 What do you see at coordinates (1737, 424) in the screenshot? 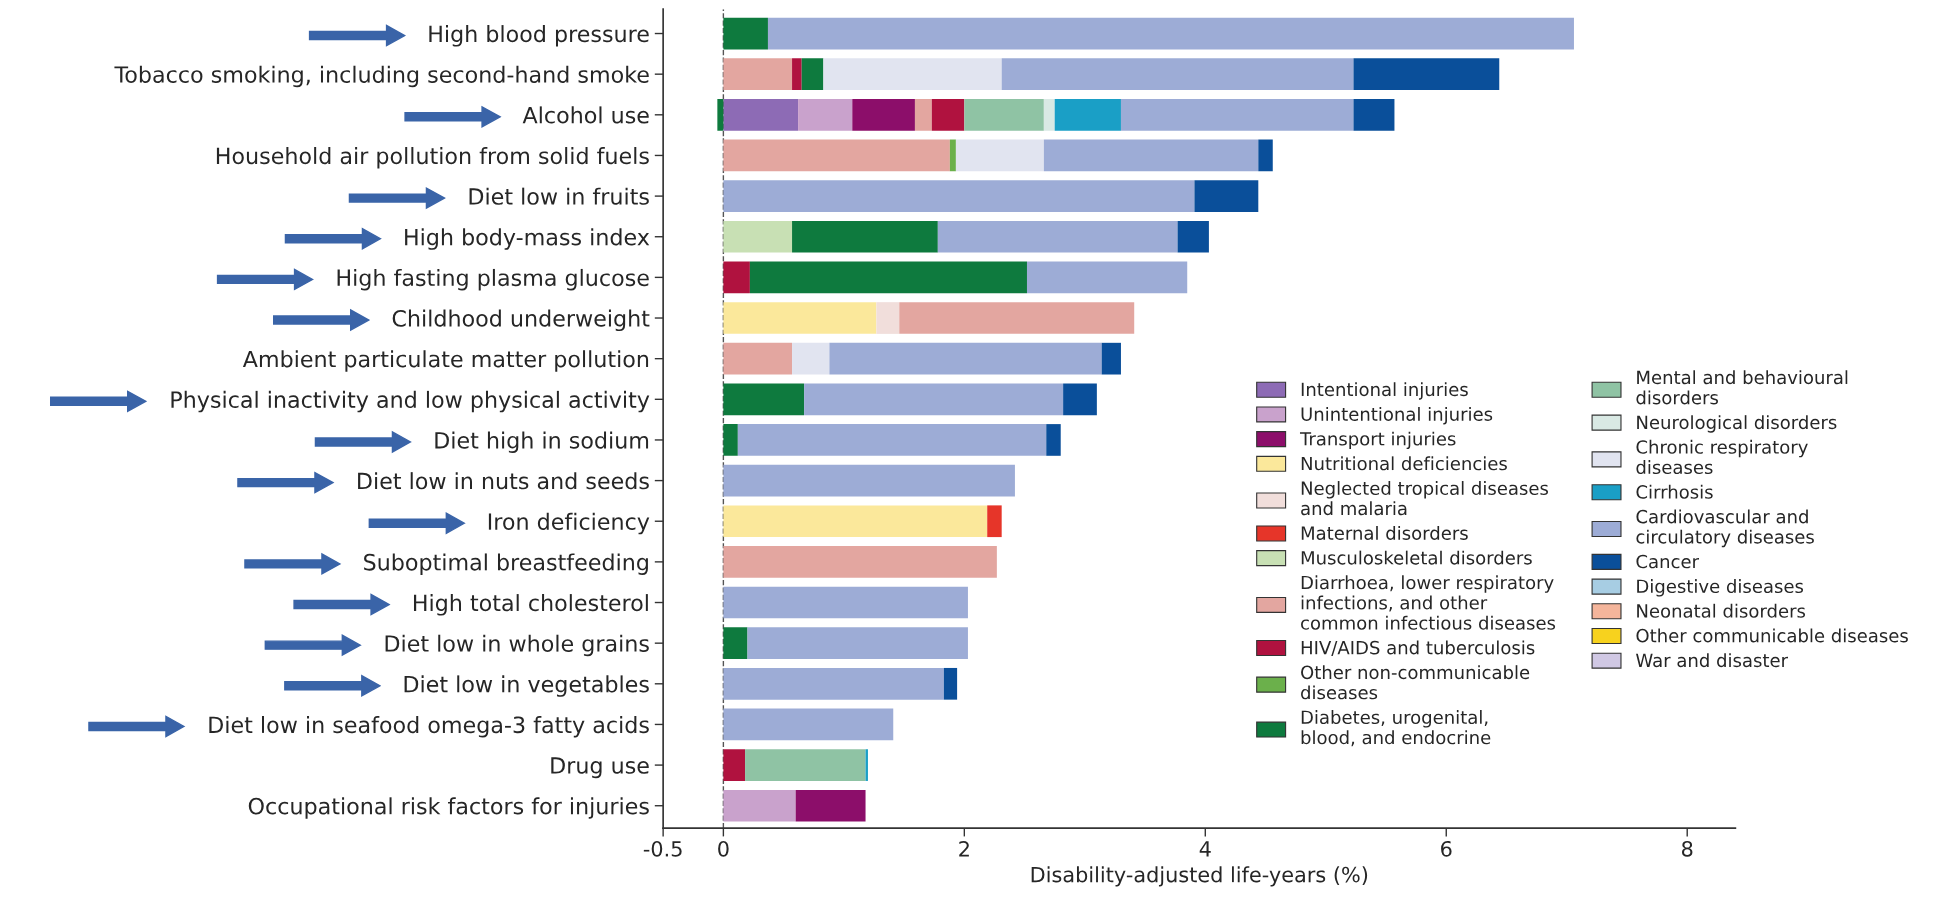
I see `legend-label: Neurological disorders` at bounding box center [1737, 424].